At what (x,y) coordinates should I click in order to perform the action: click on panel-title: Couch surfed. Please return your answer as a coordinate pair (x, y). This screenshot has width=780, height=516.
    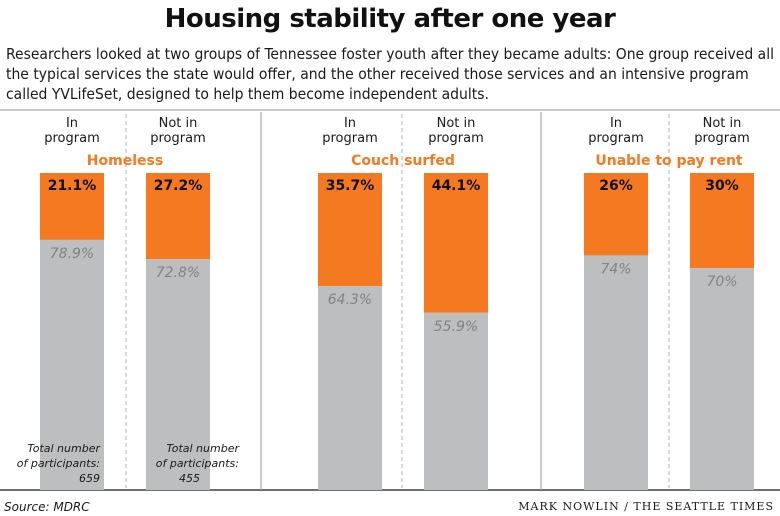
    Looking at the image, I should click on (403, 161).